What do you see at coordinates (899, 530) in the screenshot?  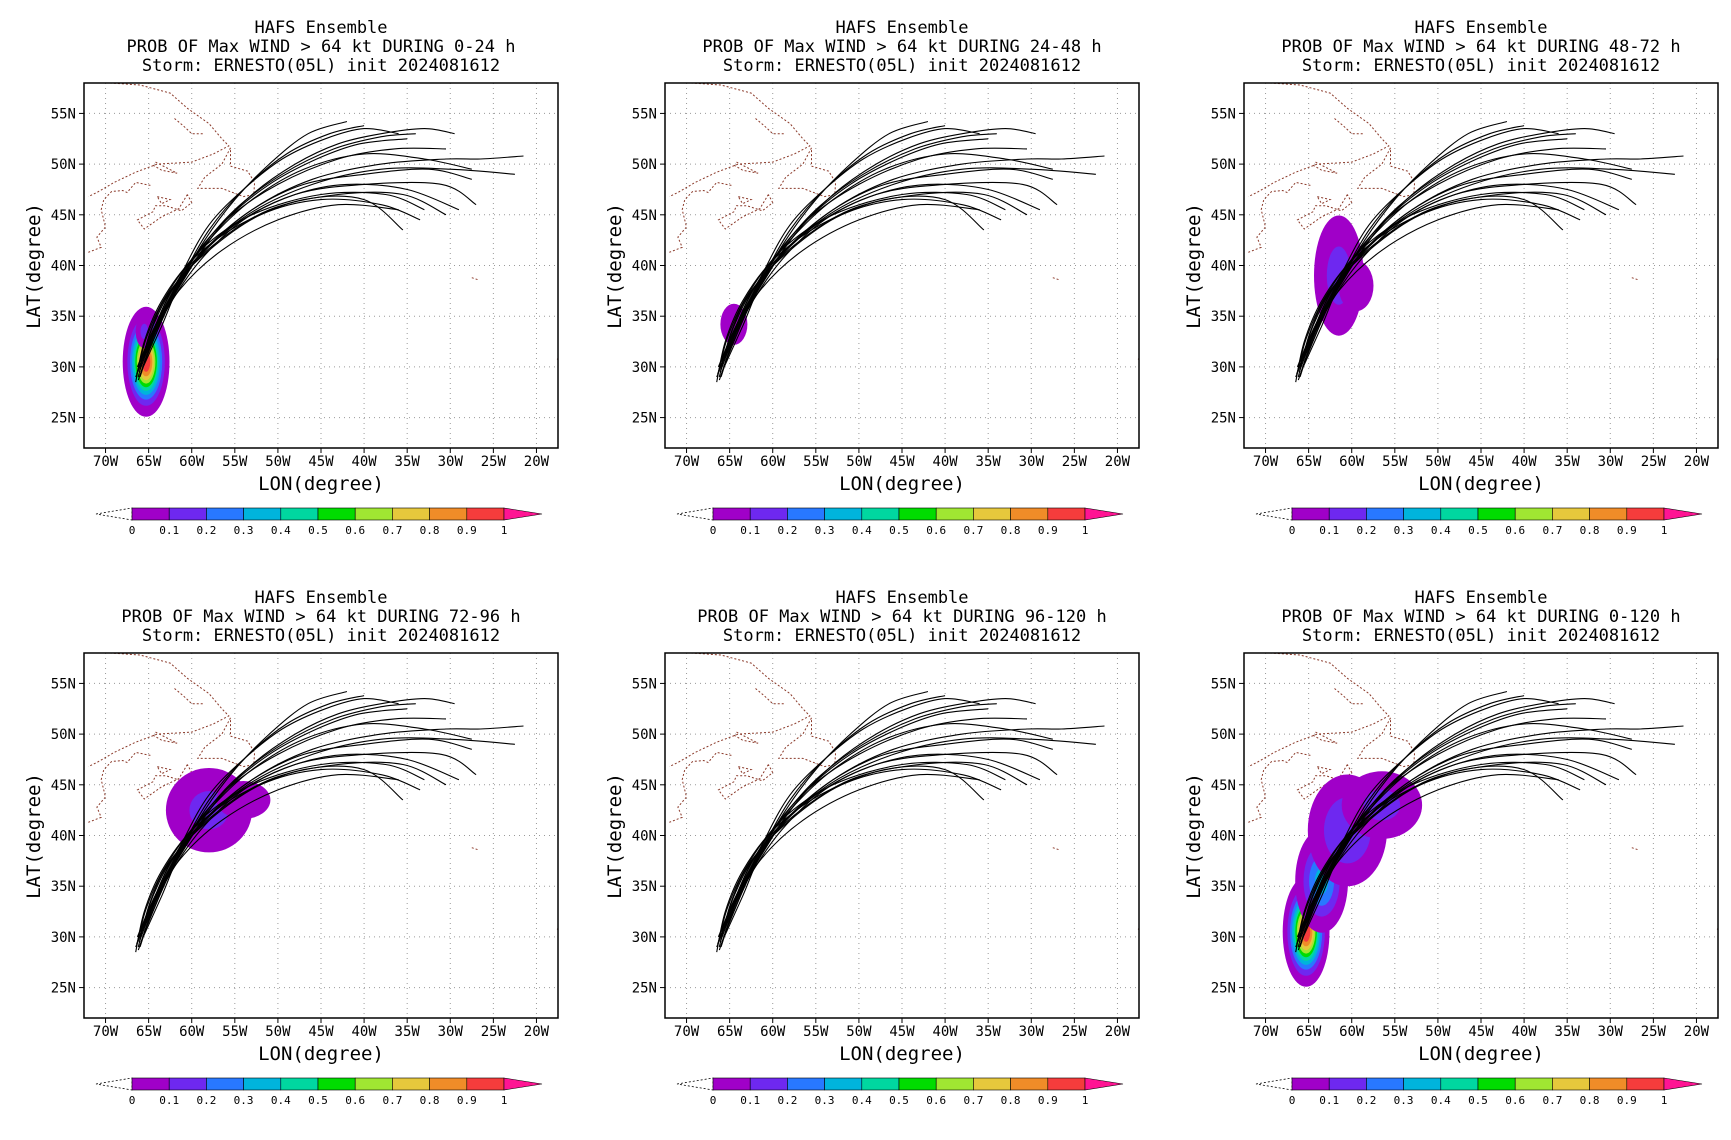 I see `colorbar-tick-label: 0.5` at bounding box center [899, 530].